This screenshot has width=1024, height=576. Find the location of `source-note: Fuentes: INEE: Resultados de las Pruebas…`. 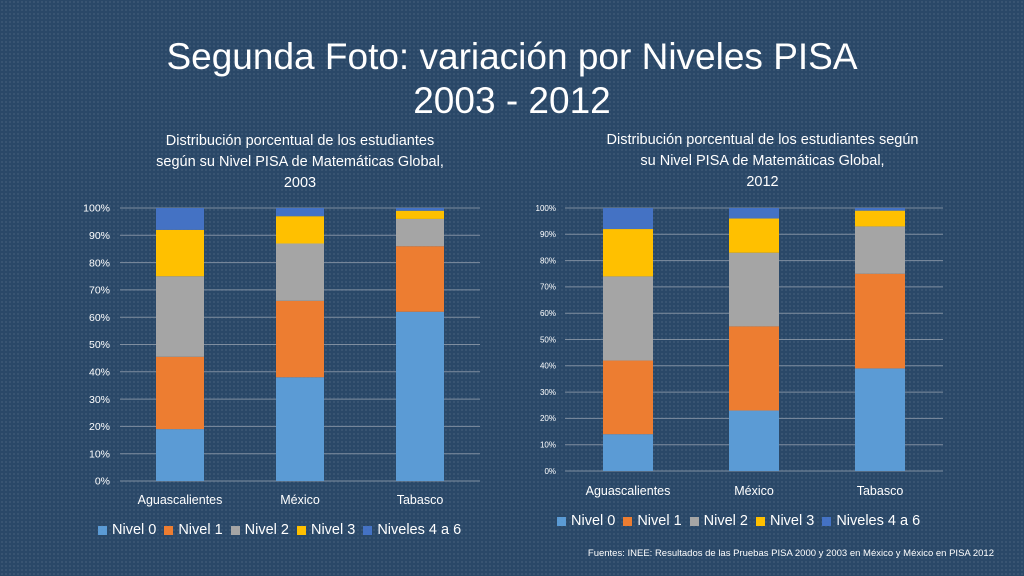

source-note: Fuentes: INEE: Resultados de las Pruebas… is located at coordinates (790, 553).